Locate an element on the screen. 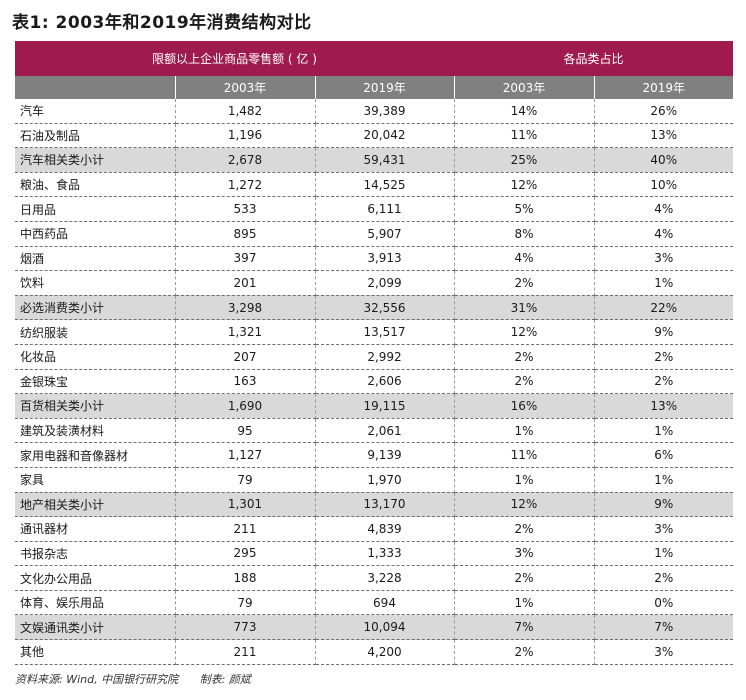 Image resolution: width=746 pixels, height=700 pixels. table-row: 文化办公用品 188 3,228 2% 2% is located at coordinates (374, 578).